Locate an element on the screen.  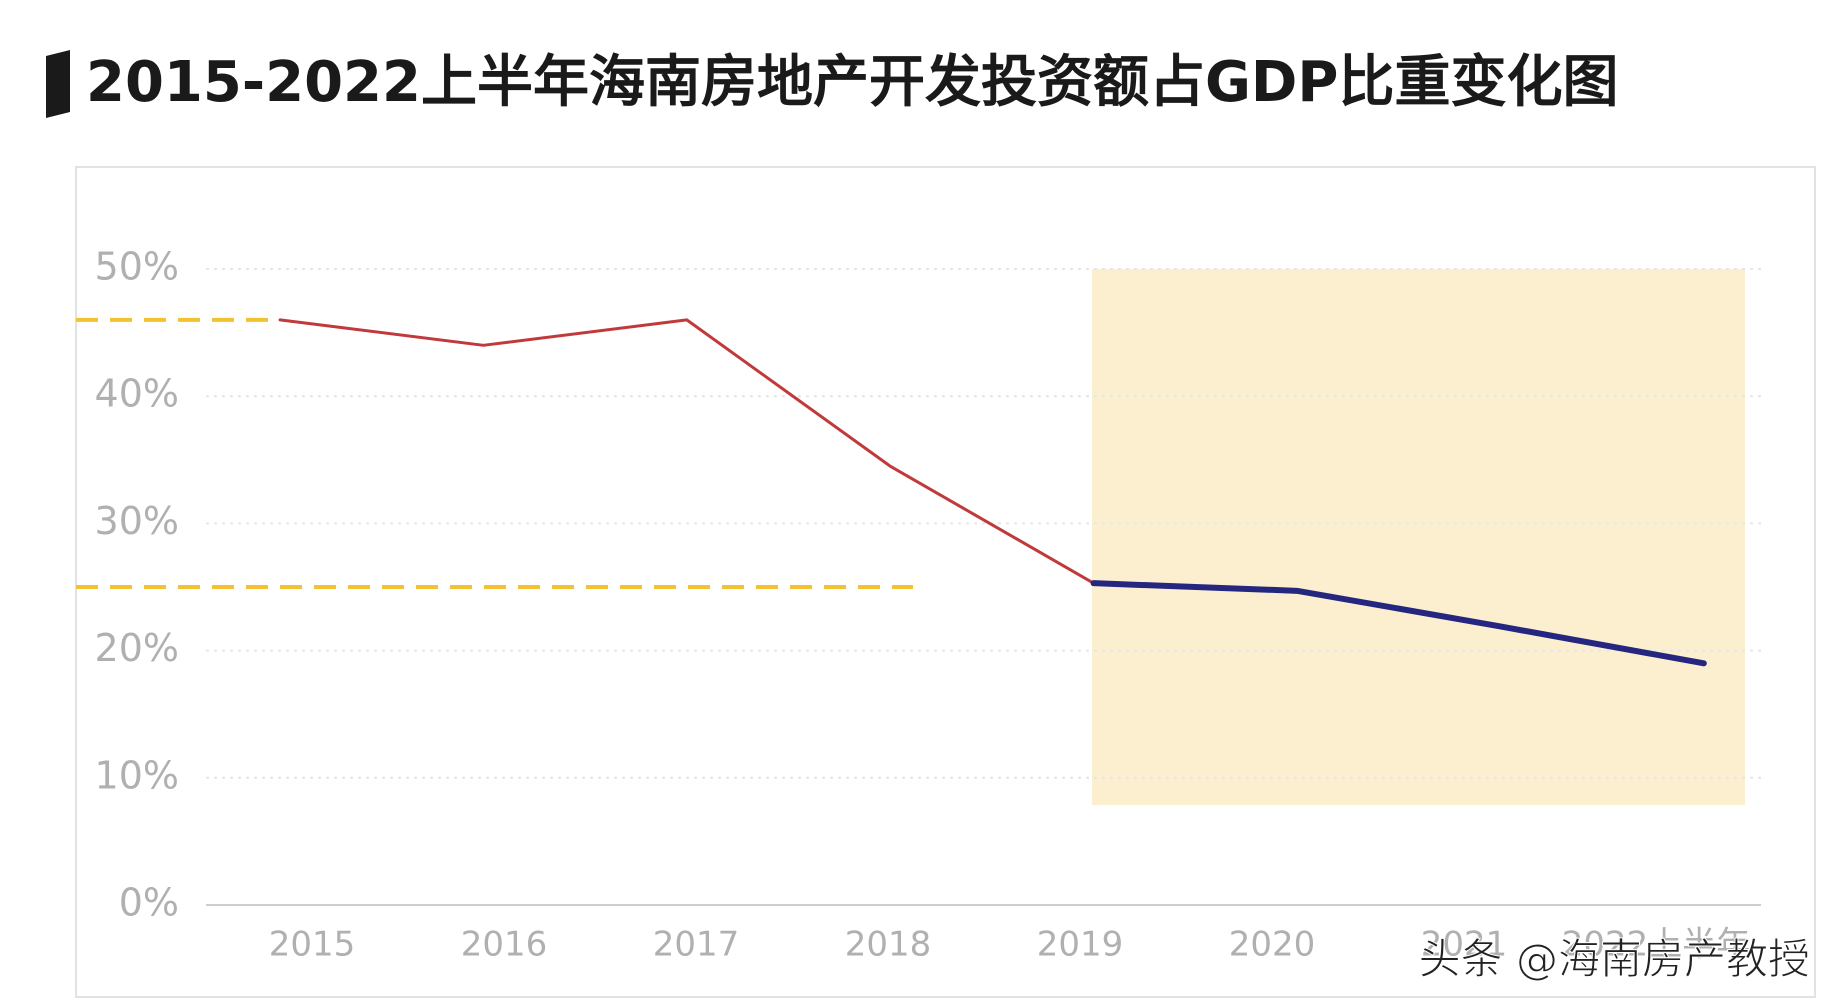
watermark: 头条 @海南房产教授 is located at coordinates (1614, 959).